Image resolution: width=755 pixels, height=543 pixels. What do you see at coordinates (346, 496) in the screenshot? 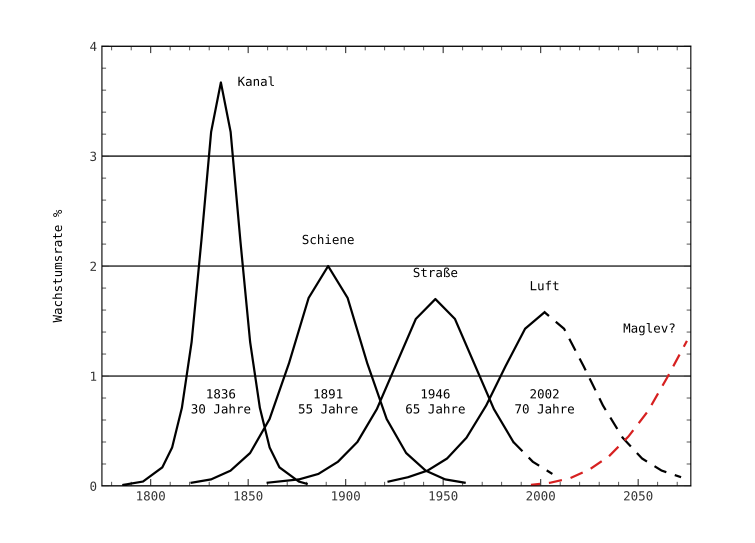
I see `x-tick-label: 1900` at bounding box center [346, 496].